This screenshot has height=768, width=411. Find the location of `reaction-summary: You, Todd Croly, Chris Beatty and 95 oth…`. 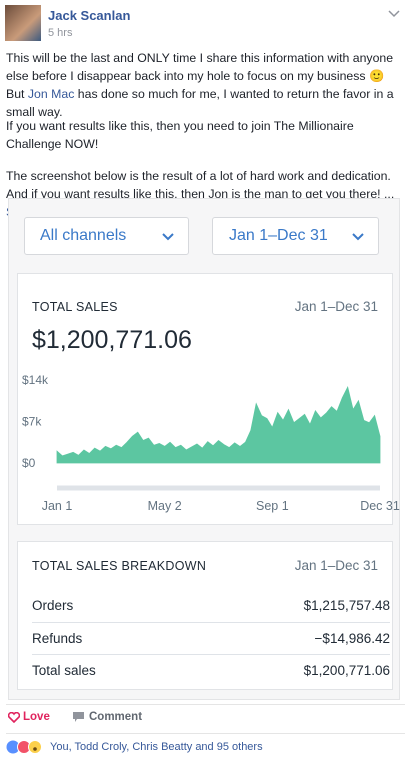

reaction-summary: You, Todd Croly, Chris Beatty and 95 oth… is located at coordinates (156, 747).